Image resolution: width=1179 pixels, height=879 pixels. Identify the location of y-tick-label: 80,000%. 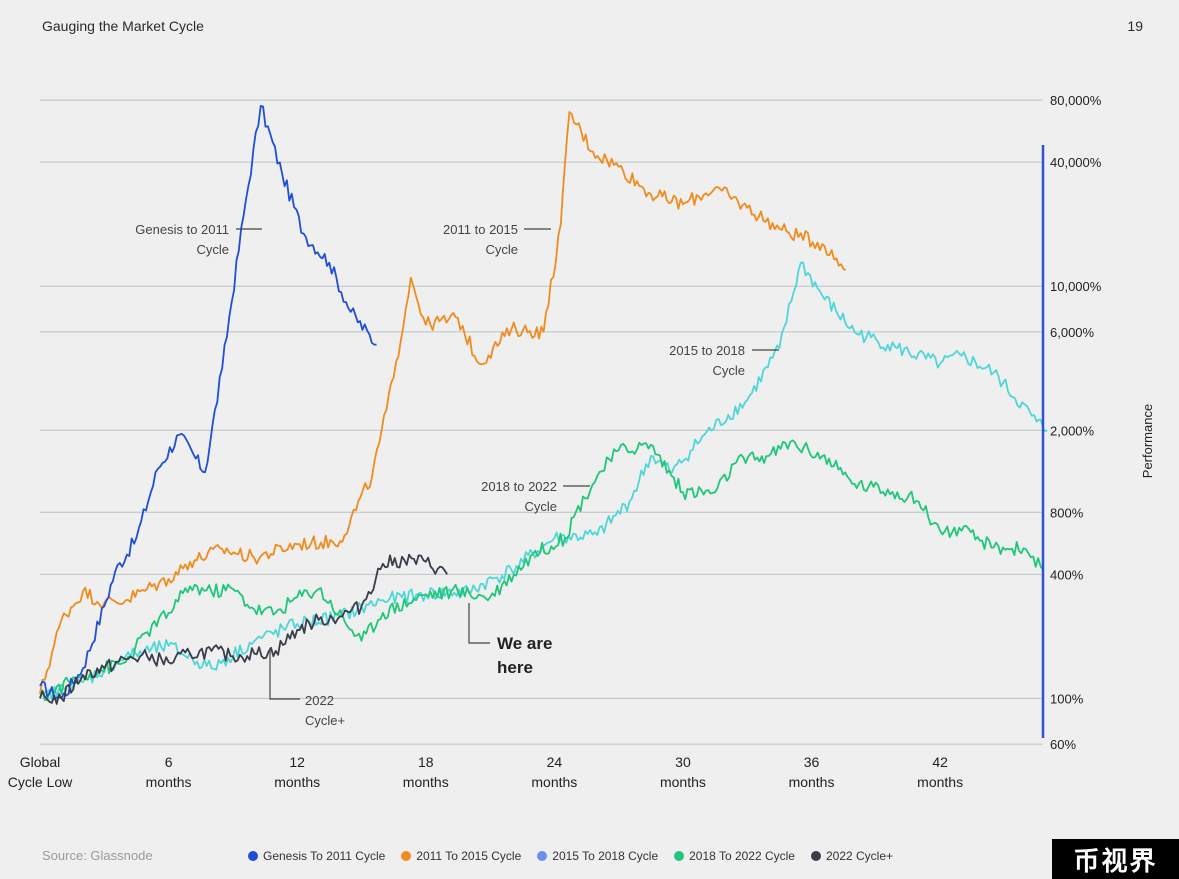
(1076, 100).